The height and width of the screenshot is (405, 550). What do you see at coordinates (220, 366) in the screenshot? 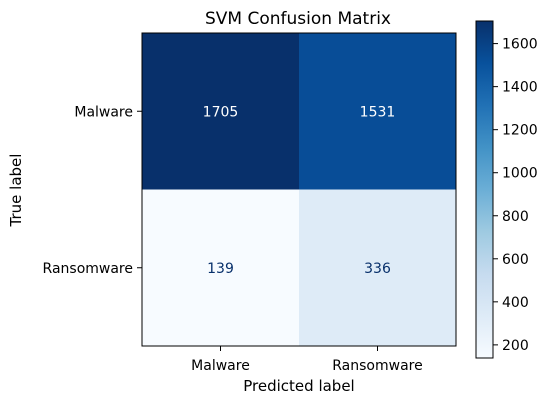
I see `x-tick-label: Malware` at bounding box center [220, 366].